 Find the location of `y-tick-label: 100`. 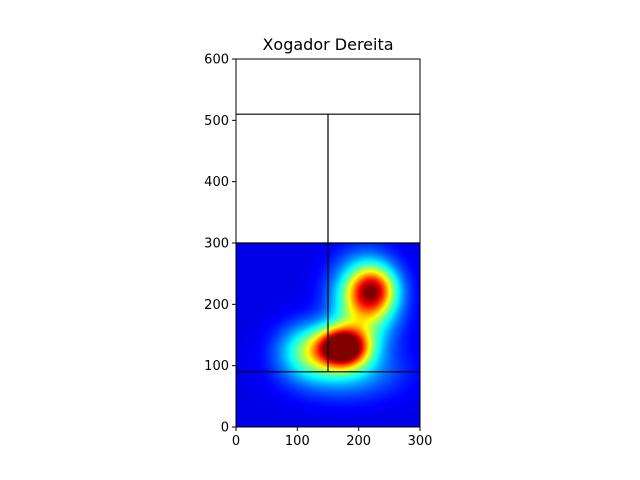

y-tick-label: 100 is located at coordinates (216, 366).